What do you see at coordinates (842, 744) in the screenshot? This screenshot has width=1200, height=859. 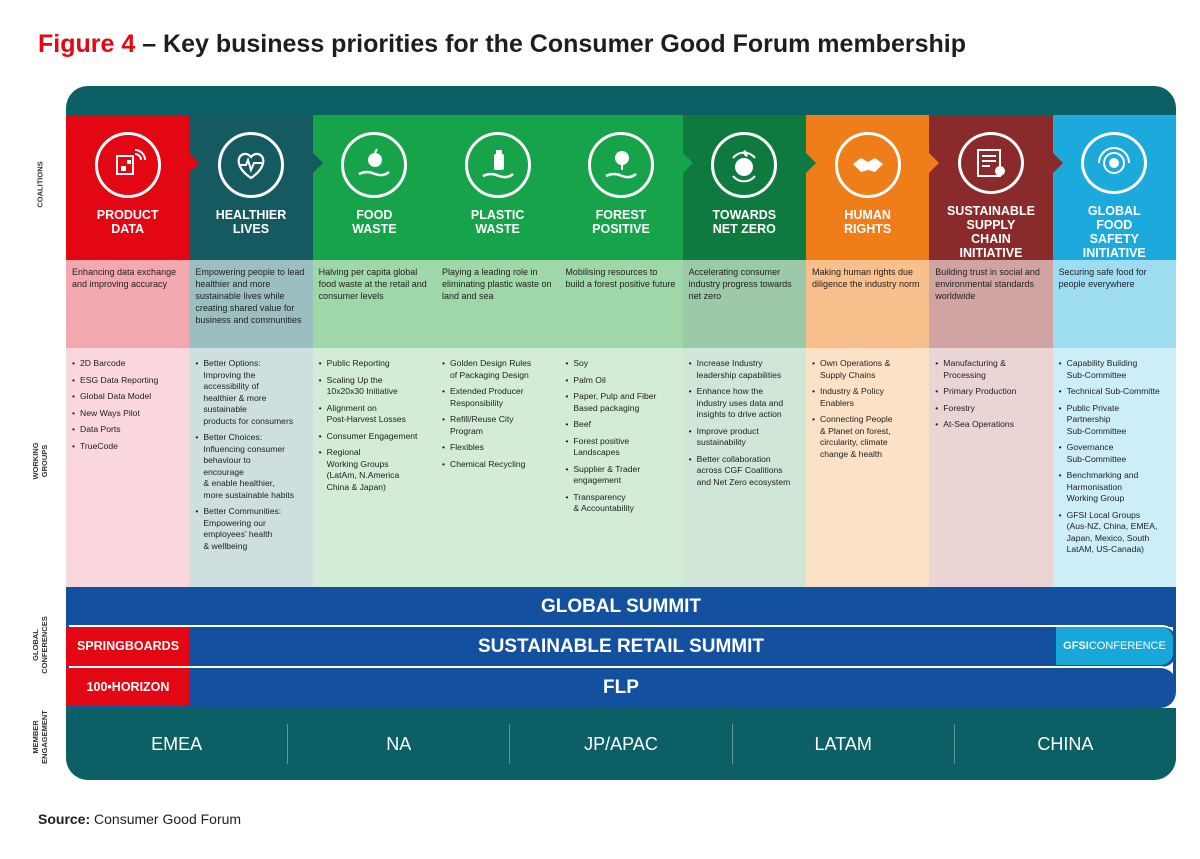 I see `region-latam: LATAM` at bounding box center [842, 744].